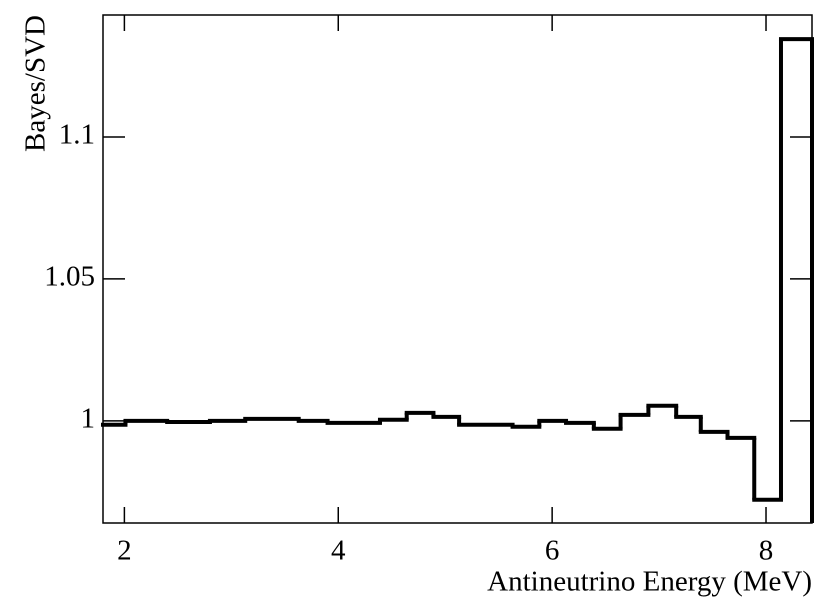  Describe the element at coordinates (766, 551) in the screenshot. I see `x-tick-label: 8` at that location.